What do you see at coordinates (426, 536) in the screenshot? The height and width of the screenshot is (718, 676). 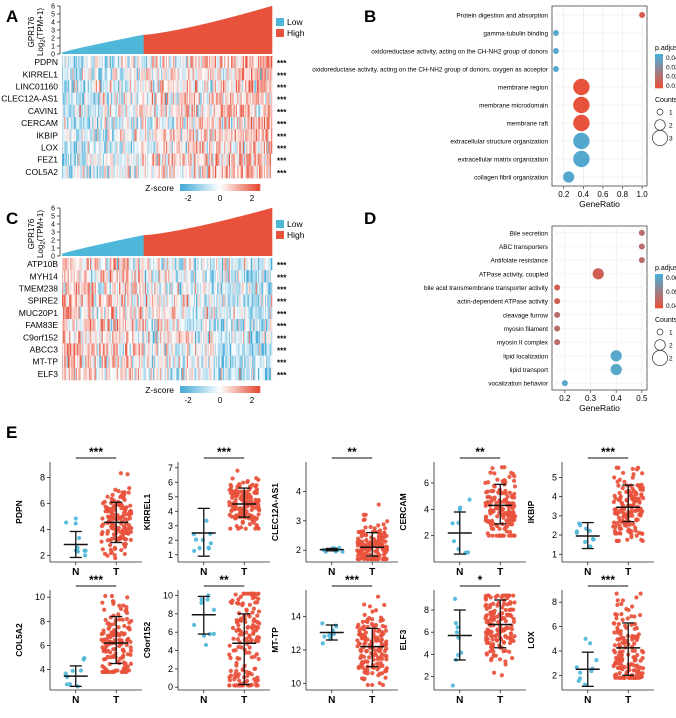 I see `e-ytick-label: 2` at bounding box center [426, 536].